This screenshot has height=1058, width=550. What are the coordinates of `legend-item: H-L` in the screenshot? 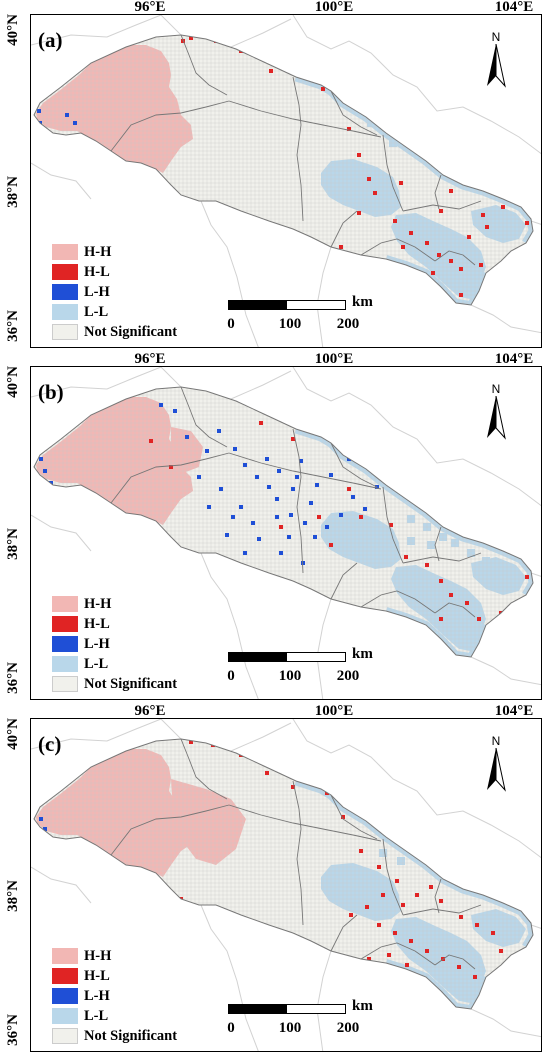 It's located at (114, 624).